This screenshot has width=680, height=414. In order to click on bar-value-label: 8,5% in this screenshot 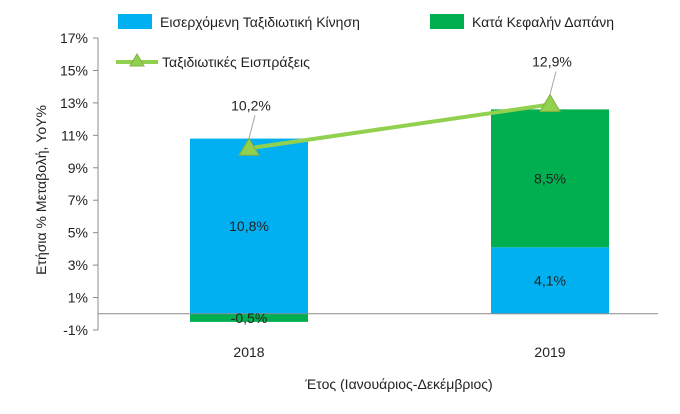, I will do `click(550, 178)`.